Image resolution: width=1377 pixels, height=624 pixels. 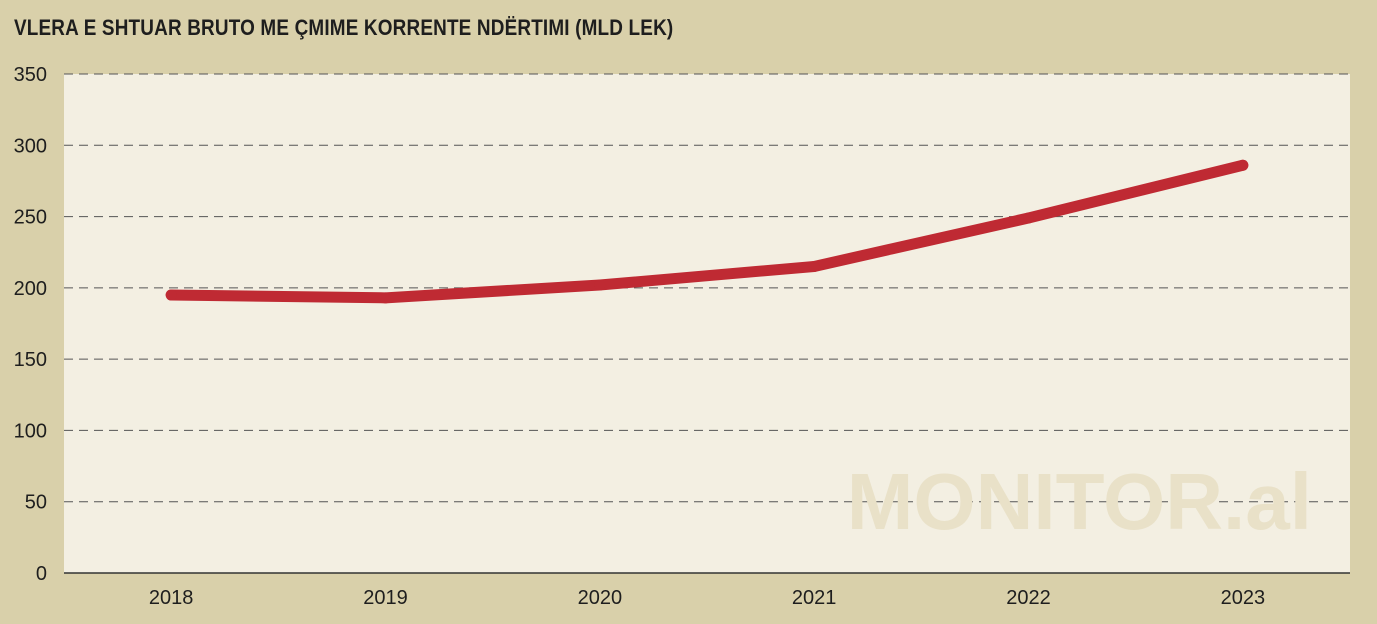 I want to click on y-tick-label: 250, so click(x=30, y=218).